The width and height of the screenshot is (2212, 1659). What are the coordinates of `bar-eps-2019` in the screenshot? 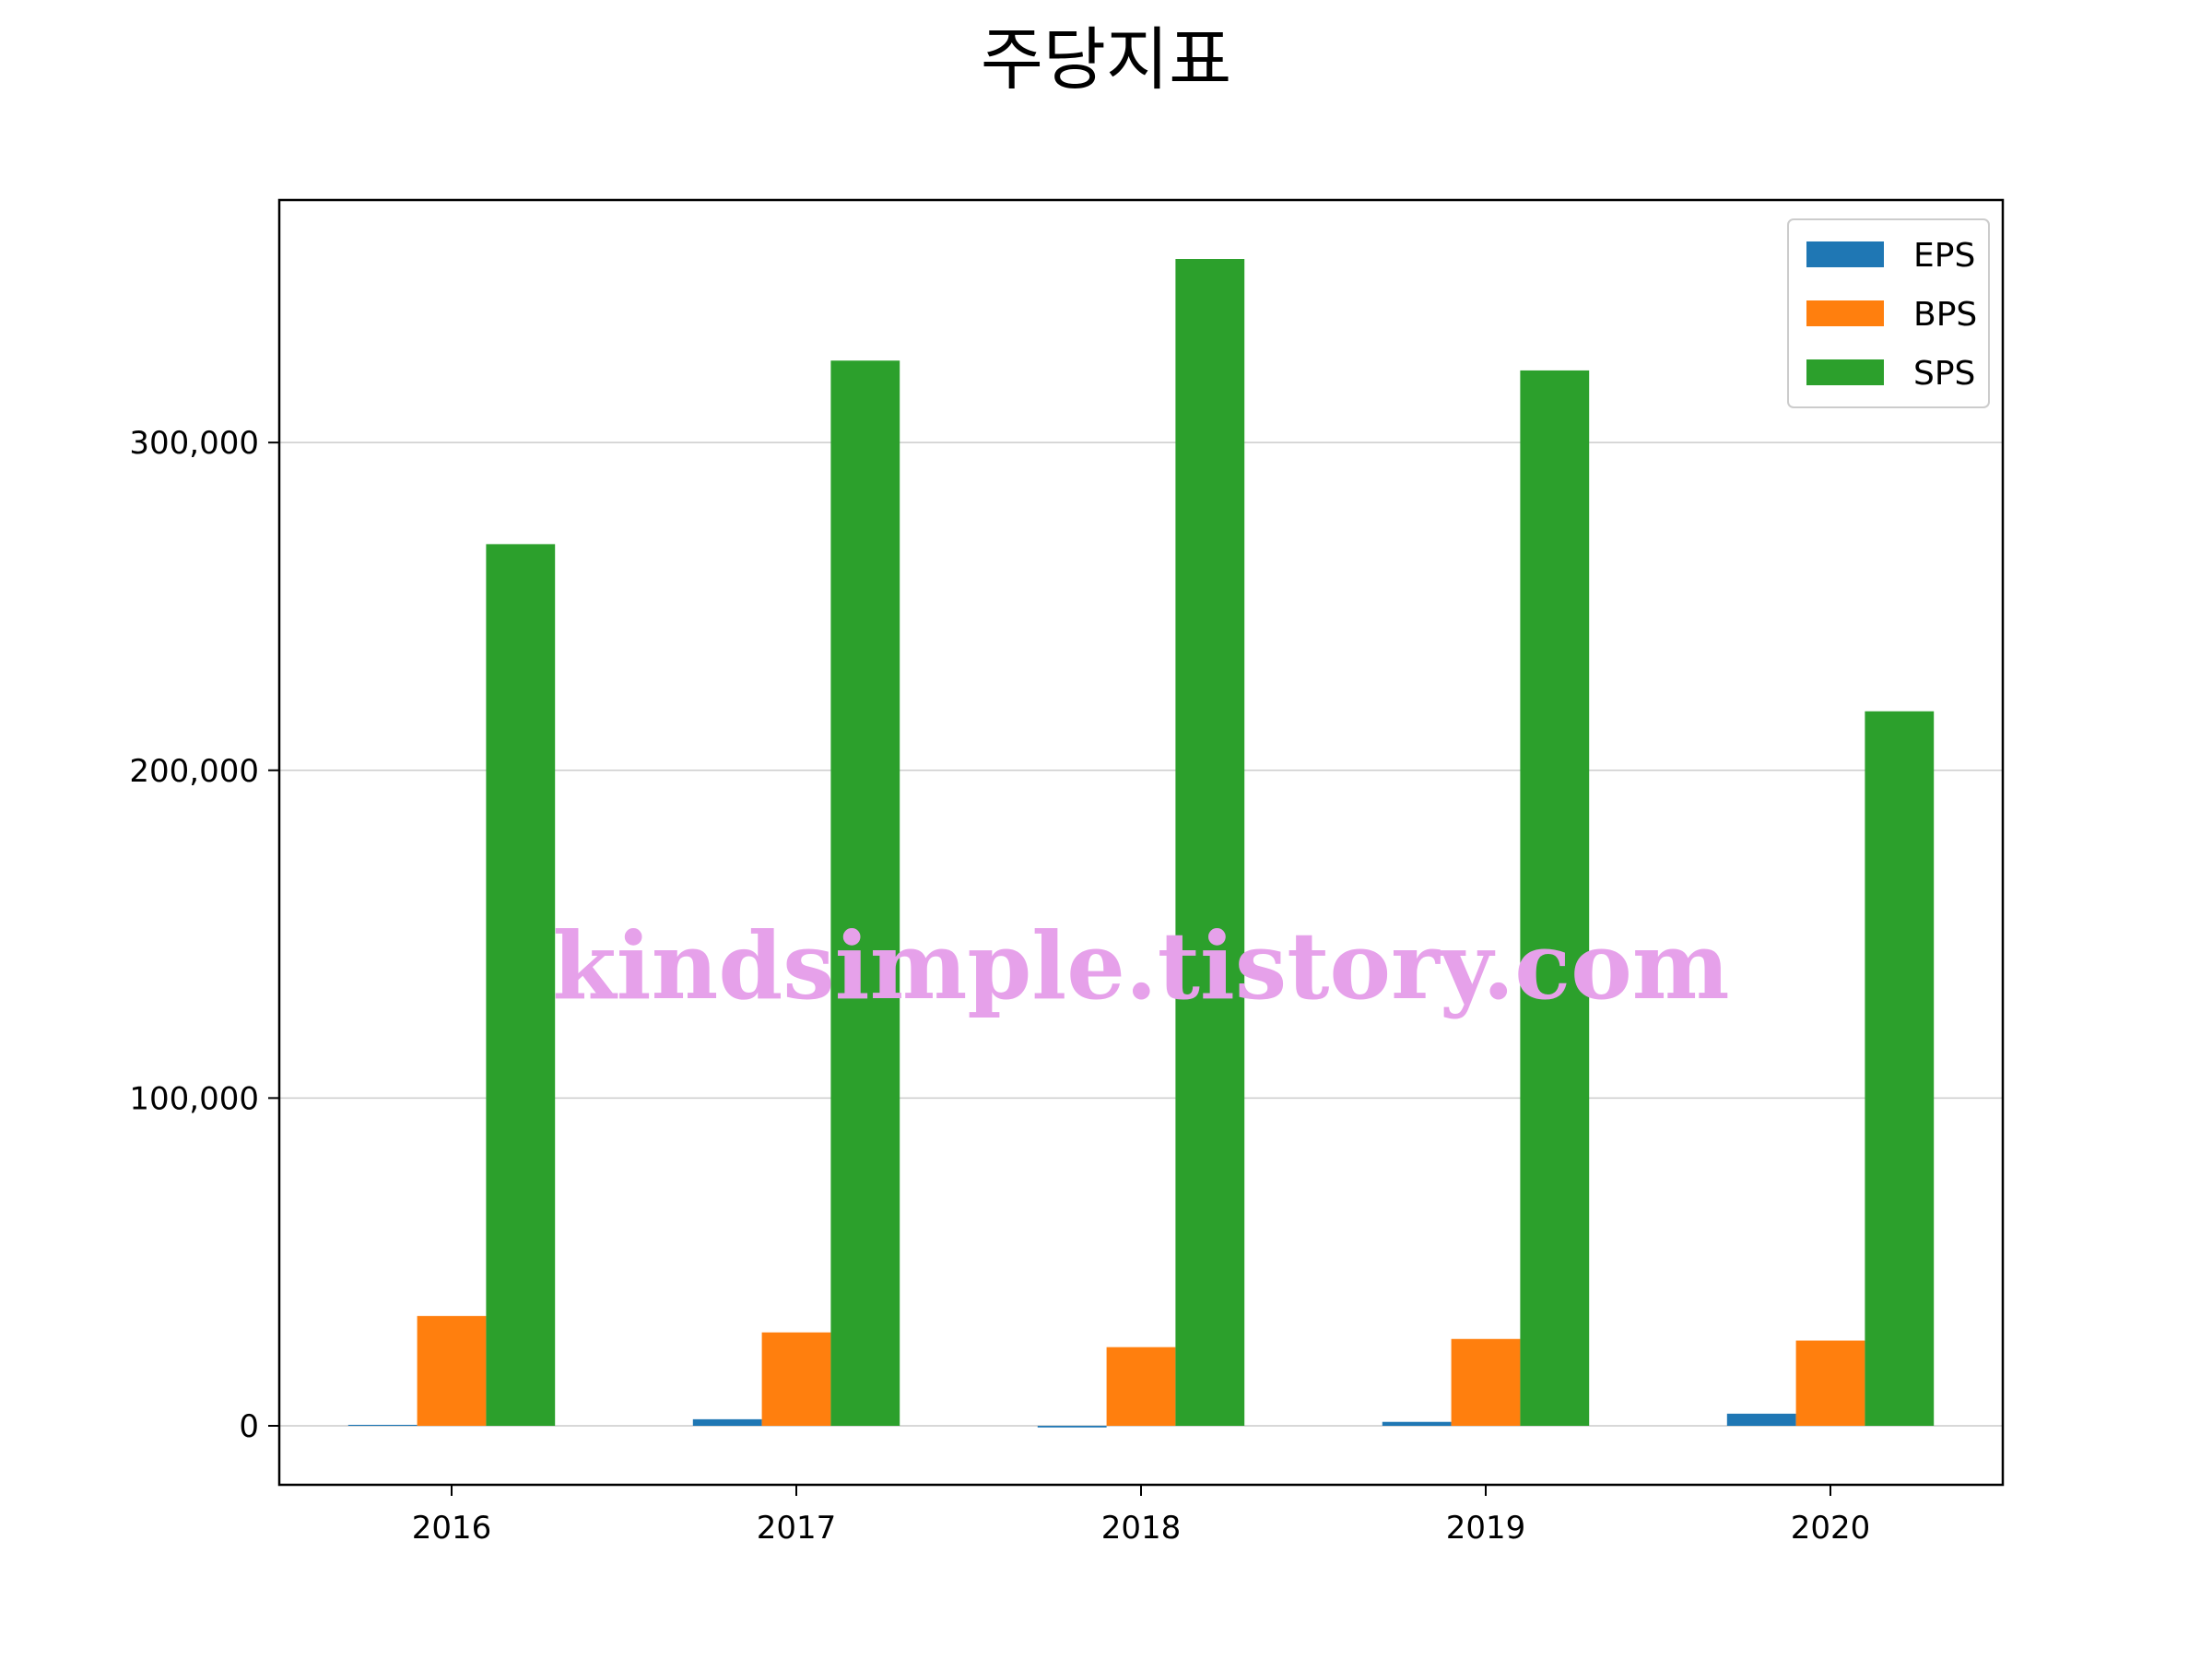 It's located at (1417, 1423).